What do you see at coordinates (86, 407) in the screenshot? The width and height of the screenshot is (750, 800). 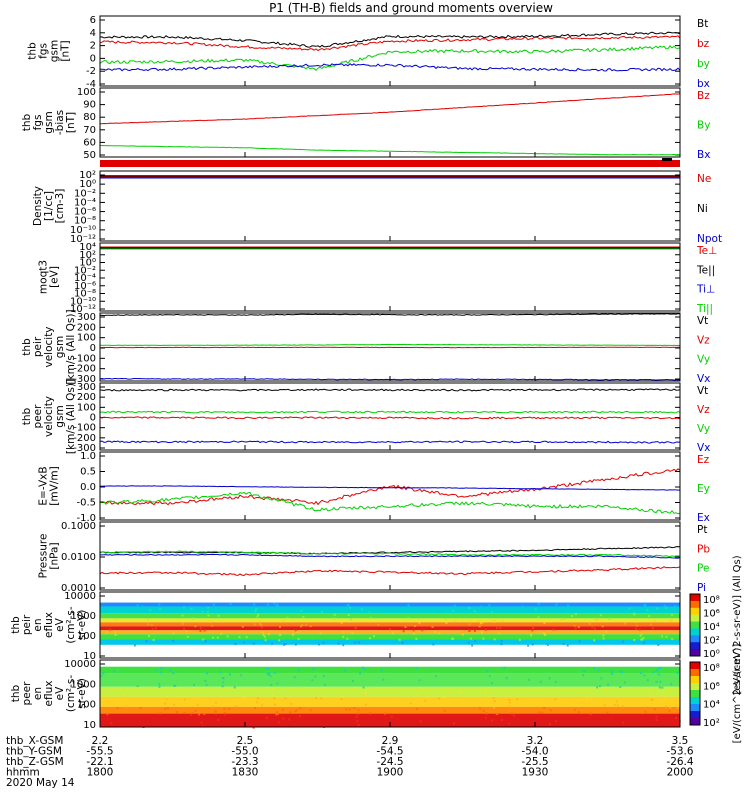 I see `ytick-label: 100` at bounding box center [86, 407].